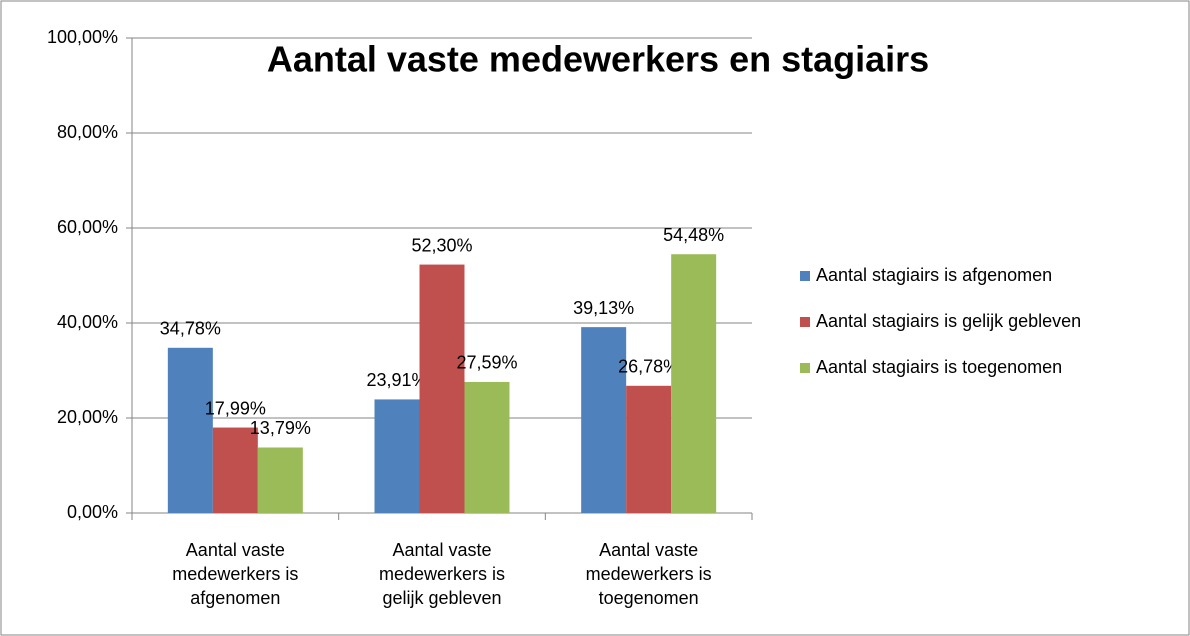 The width and height of the screenshot is (1190, 636). I want to click on y-tick-label: 60,00%, so click(87, 227).